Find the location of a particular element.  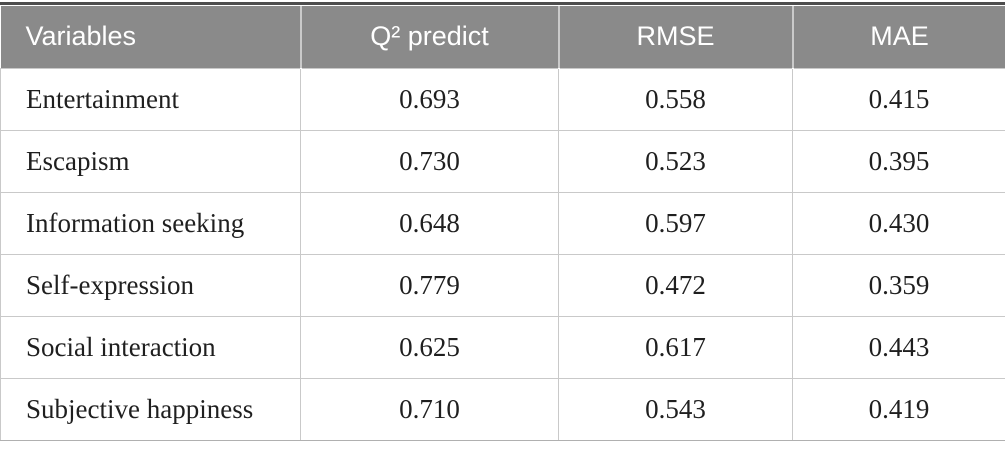

mae-value: 0.359 is located at coordinates (898, 285).